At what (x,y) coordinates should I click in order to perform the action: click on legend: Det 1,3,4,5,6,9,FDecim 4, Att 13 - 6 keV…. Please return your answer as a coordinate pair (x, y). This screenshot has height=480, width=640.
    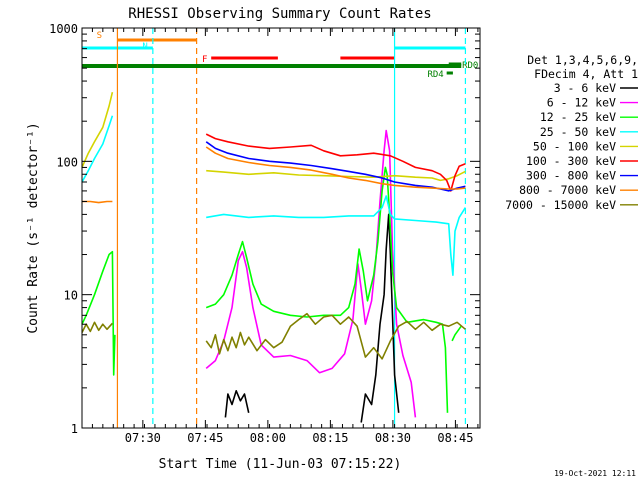
    Looking at the image, I should click on (571, 132).